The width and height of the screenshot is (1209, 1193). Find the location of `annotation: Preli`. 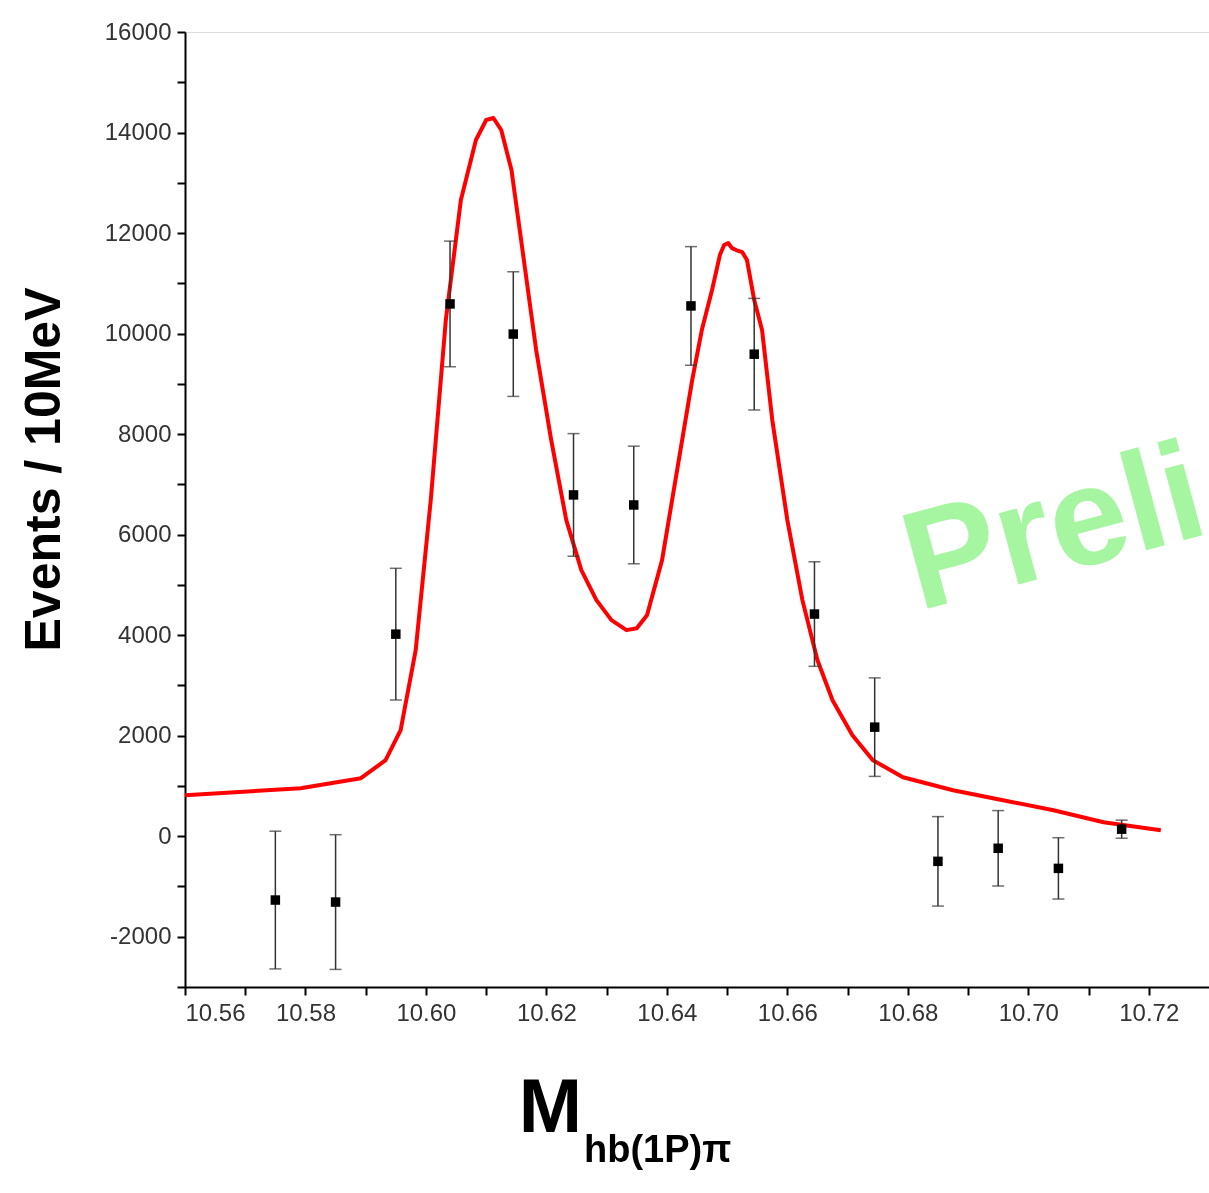

annotation: Preli is located at coordinates (1047, 525).